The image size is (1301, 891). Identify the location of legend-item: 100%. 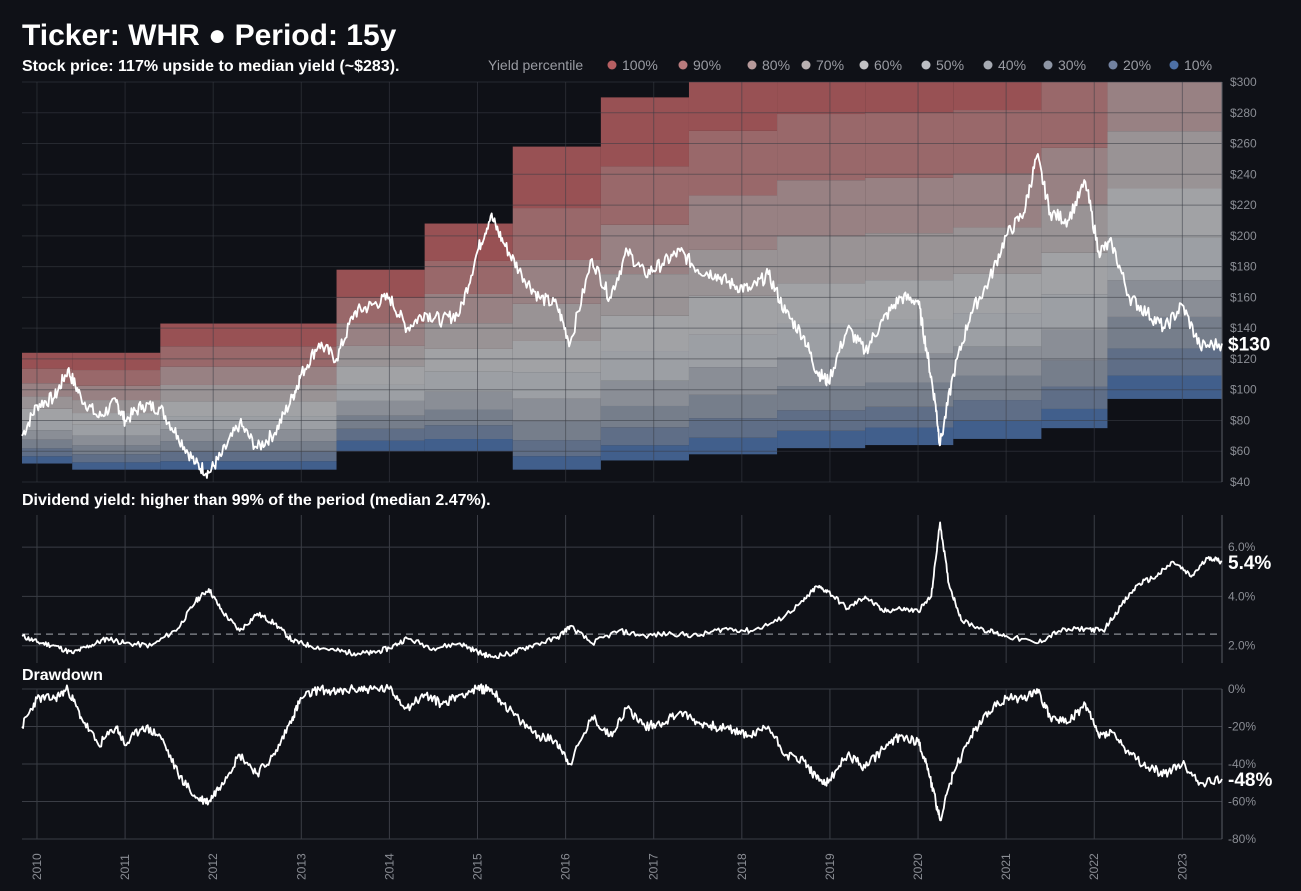
(632, 65).